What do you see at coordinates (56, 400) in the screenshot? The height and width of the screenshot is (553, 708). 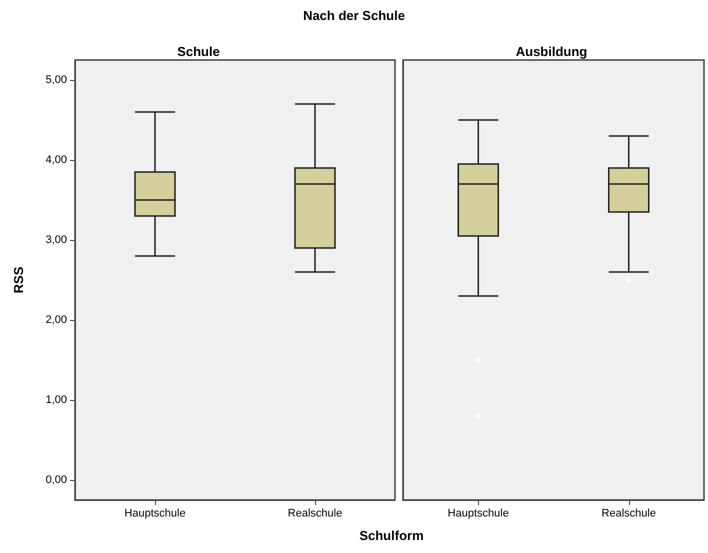 I see `y-tick-label: 1,00` at bounding box center [56, 400].